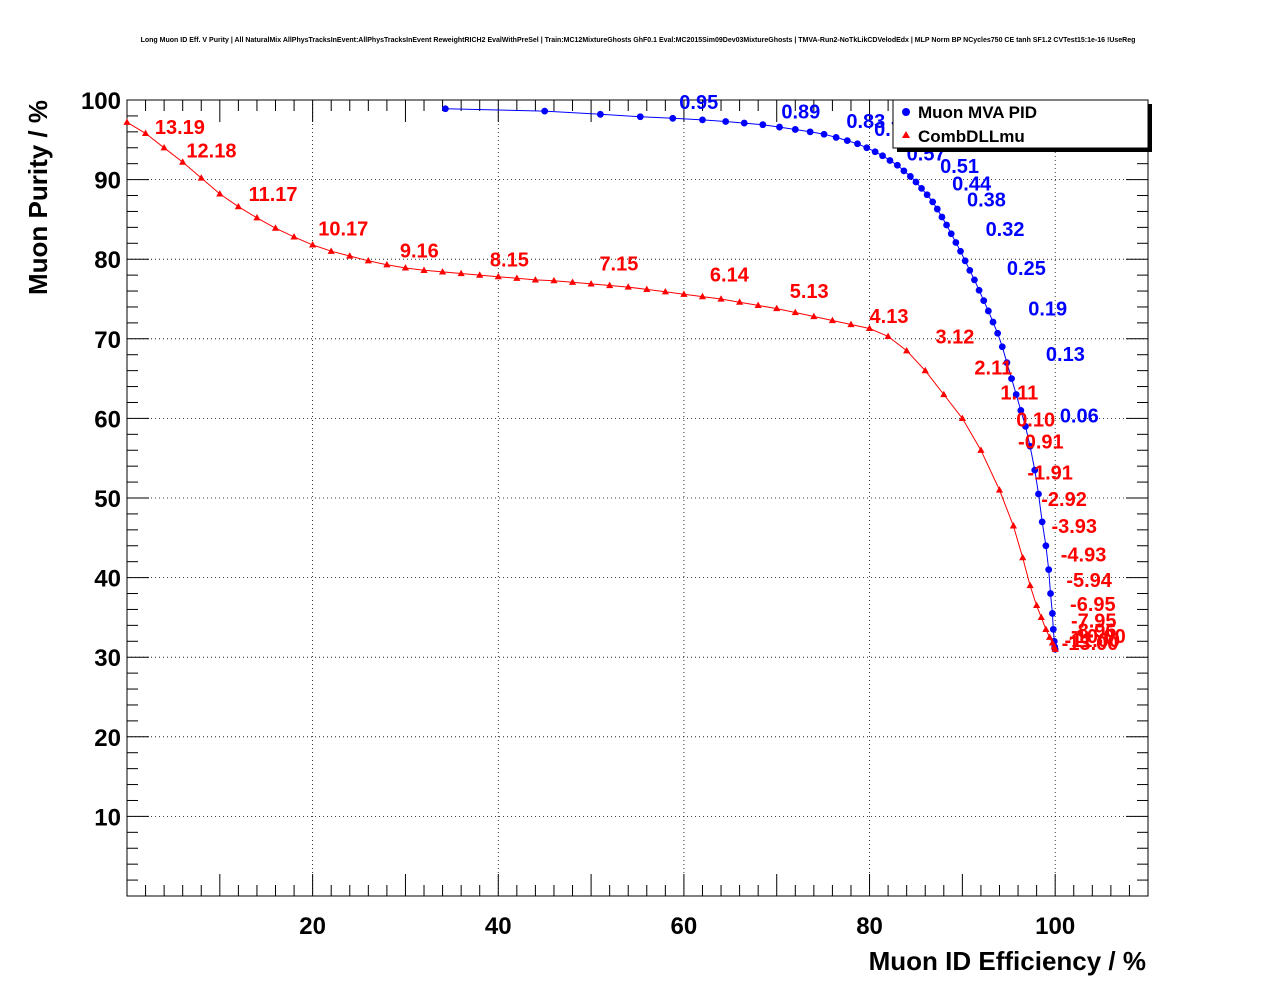  What do you see at coordinates (959, 167) in the screenshot?
I see `cut-label: 0.51` at bounding box center [959, 167].